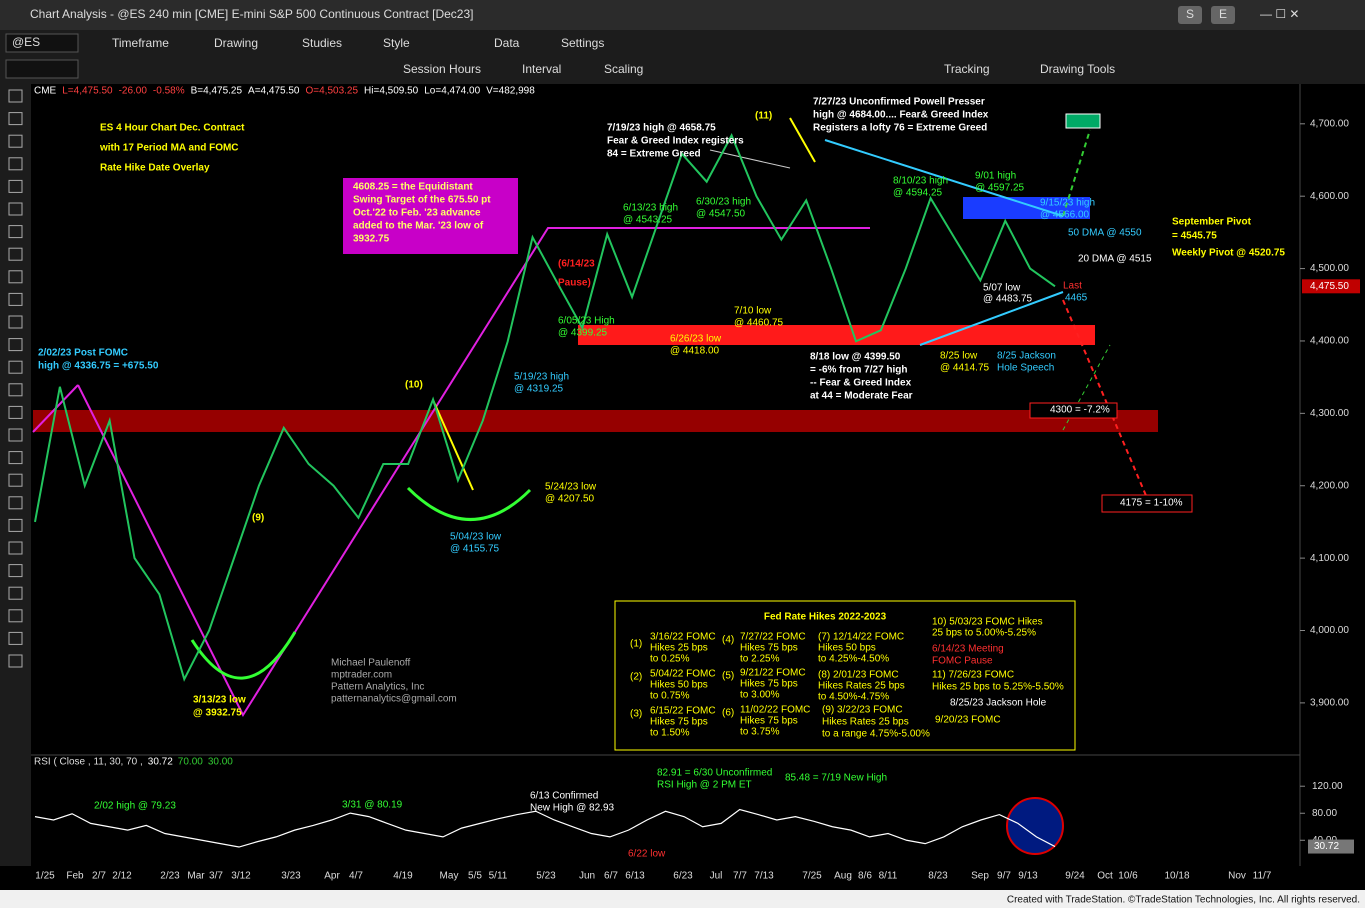 The height and width of the screenshot is (908, 1365). What do you see at coordinates (679, 685) in the screenshot?
I see `annotation: Hikes 50 bps` at bounding box center [679, 685].